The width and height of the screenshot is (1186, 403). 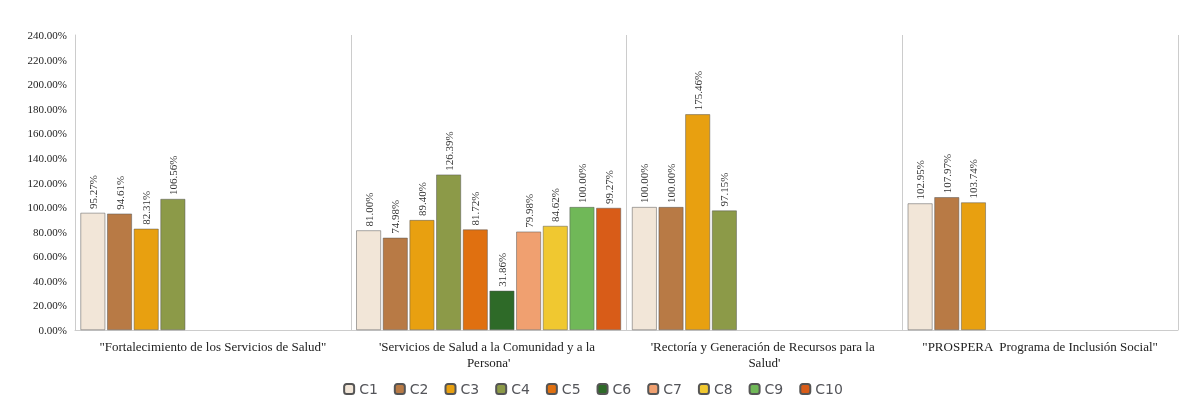 What do you see at coordinates (764, 354) in the screenshot?
I see `x-tick-label: 'Rectoría y Generación de Recursos para la Salud'` at bounding box center [764, 354].